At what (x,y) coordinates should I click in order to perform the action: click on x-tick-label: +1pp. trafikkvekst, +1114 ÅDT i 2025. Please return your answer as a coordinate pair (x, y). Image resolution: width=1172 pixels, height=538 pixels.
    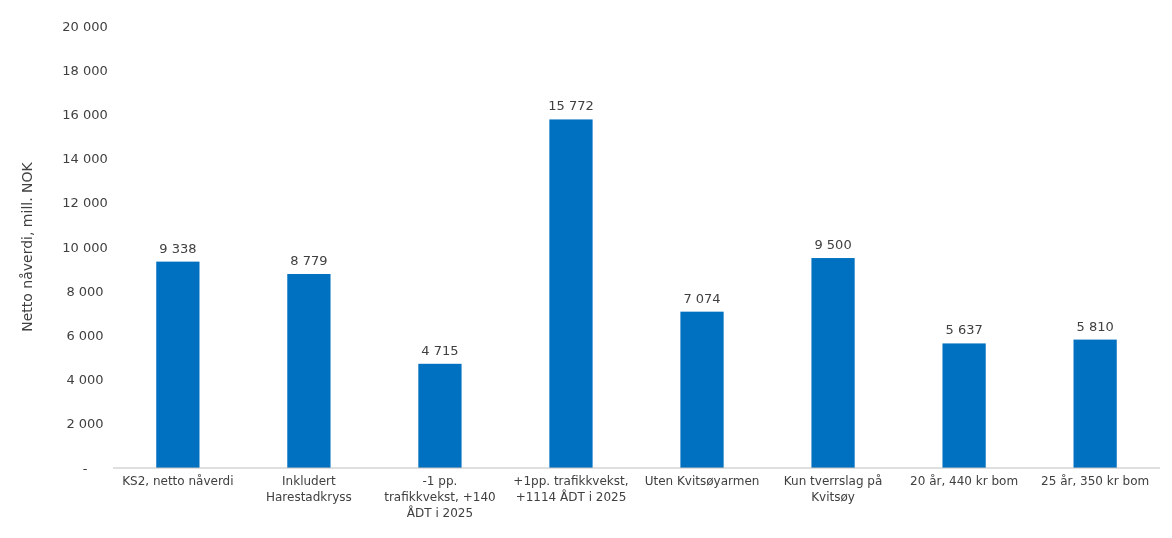
    Looking at the image, I should click on (571, 489).